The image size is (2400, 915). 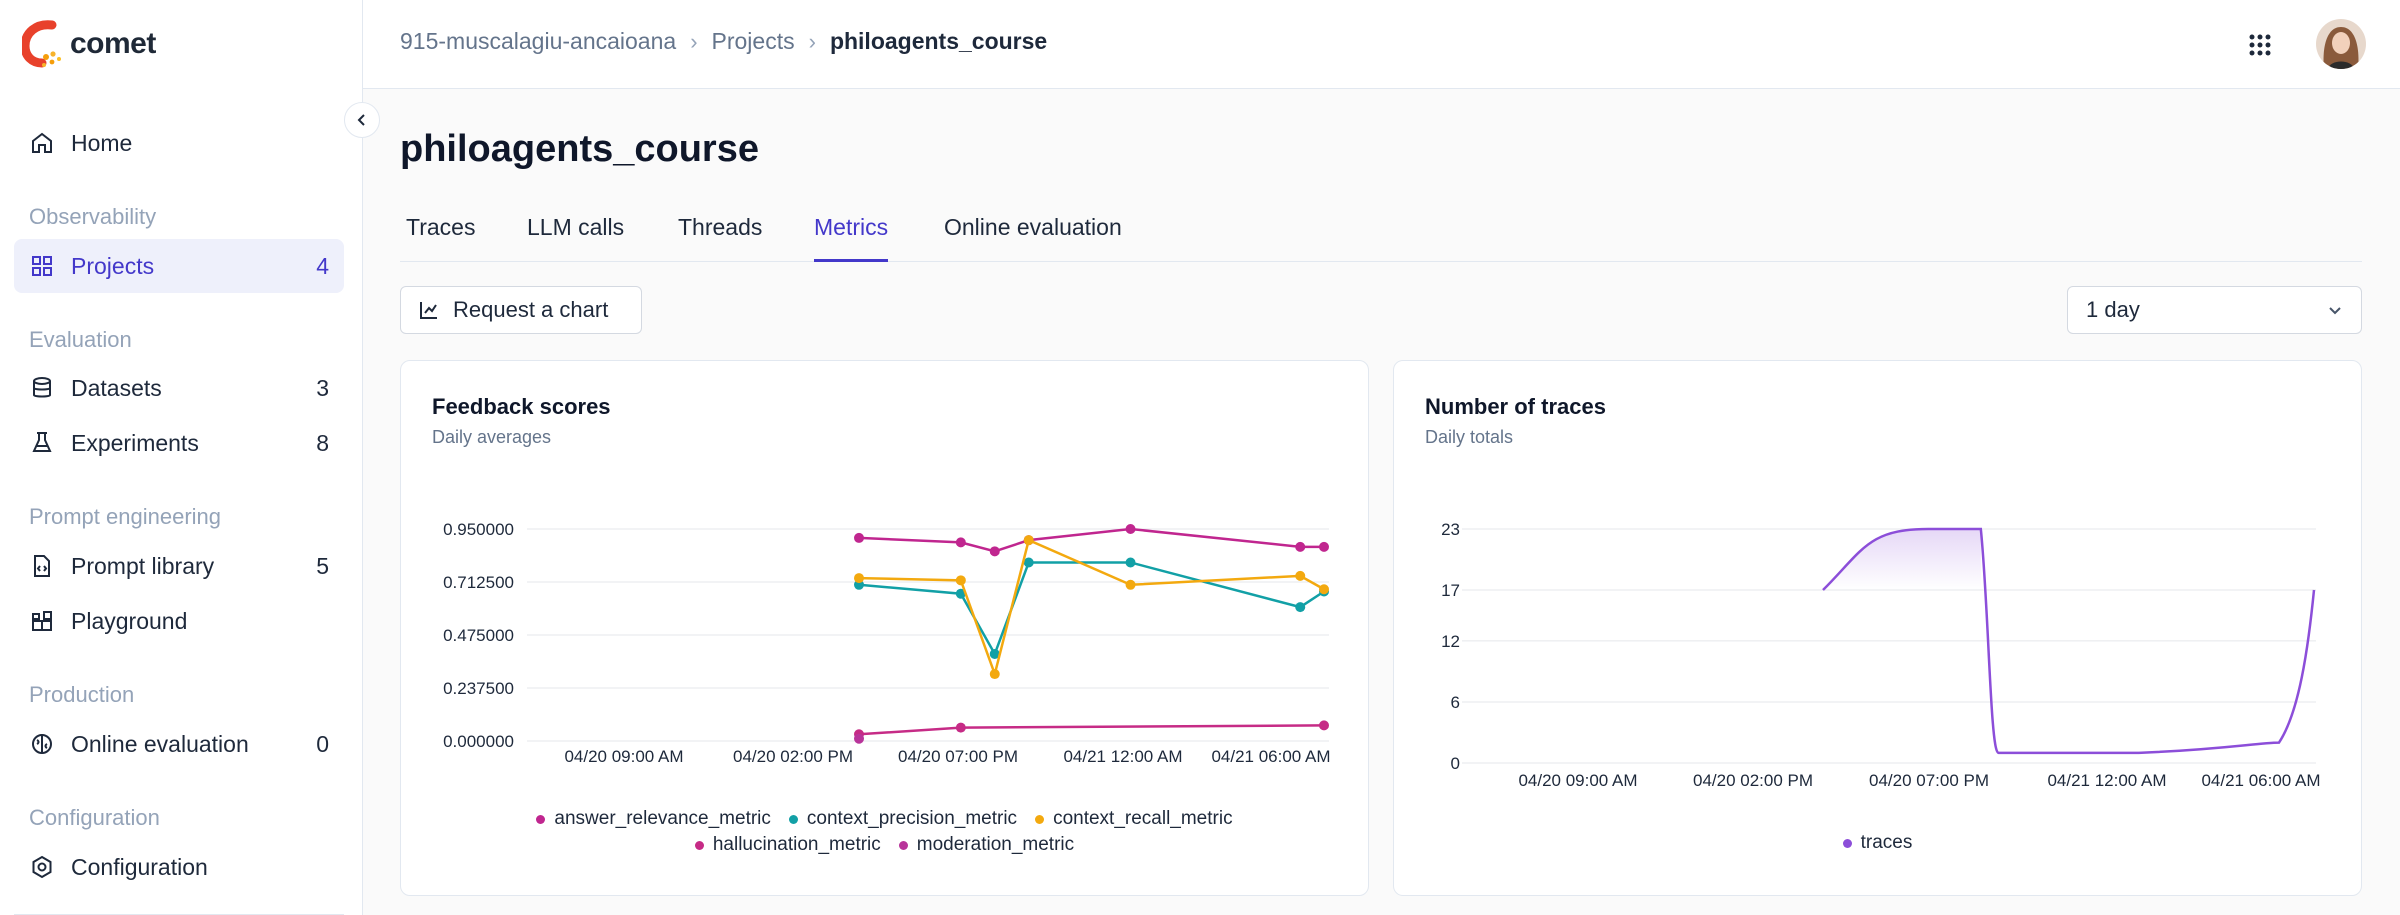 I want to click on comet-logo: comet, so click(x=89, y=44).